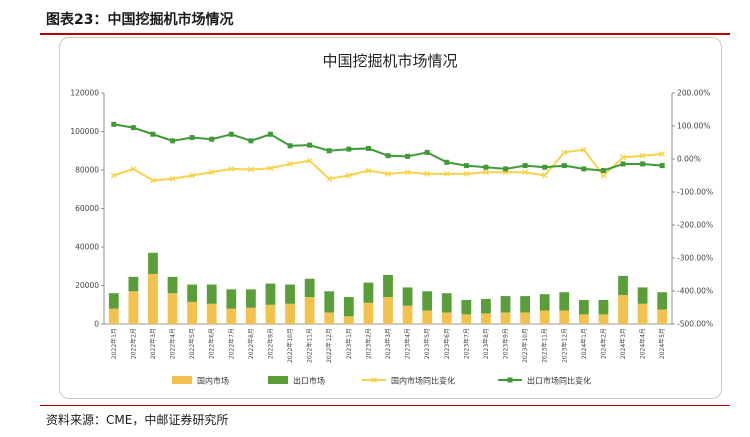  What do you see at coordinates (385, 34) in the screenshot?
I see `title-rule` at bounding box center [385, 34].